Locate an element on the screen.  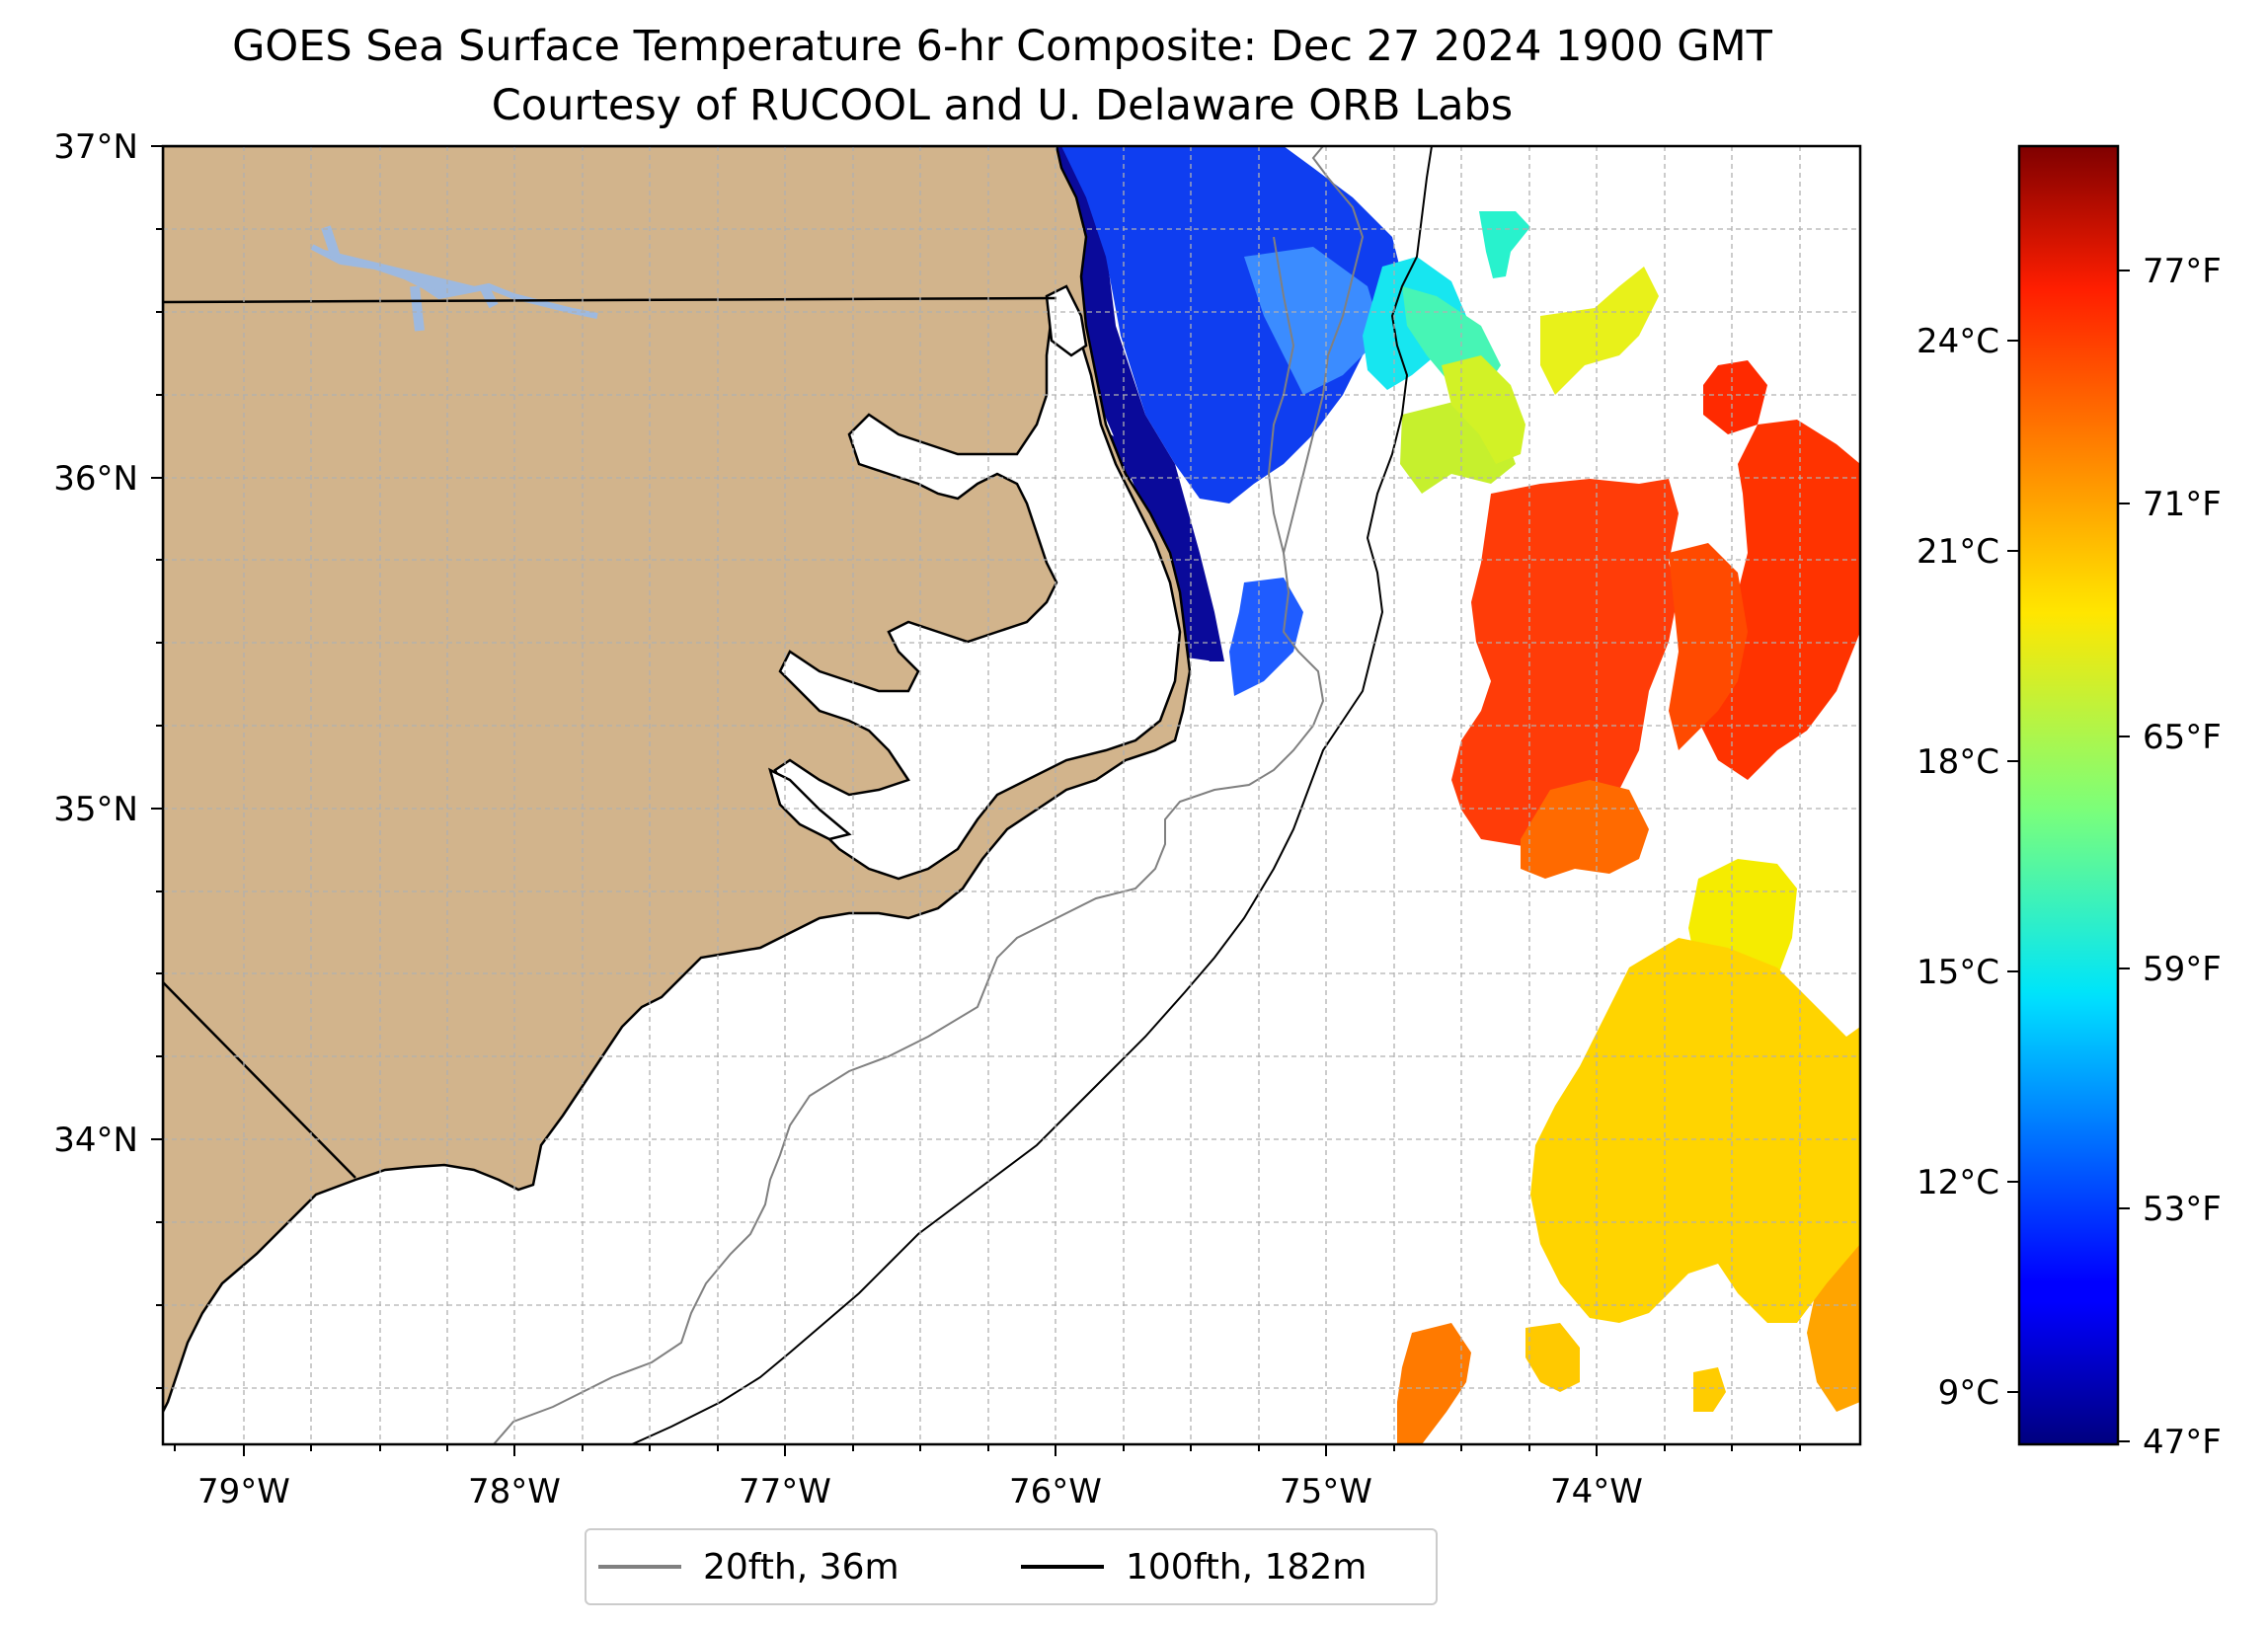
lat-tick-label: 34°N is located at coordinates (95, 1140).